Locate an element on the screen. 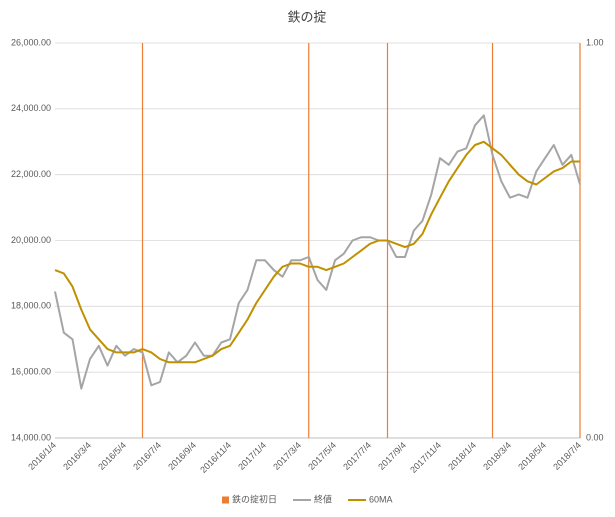  legend-label: 鉄の掟初日 is located at coordinates (254, 498).